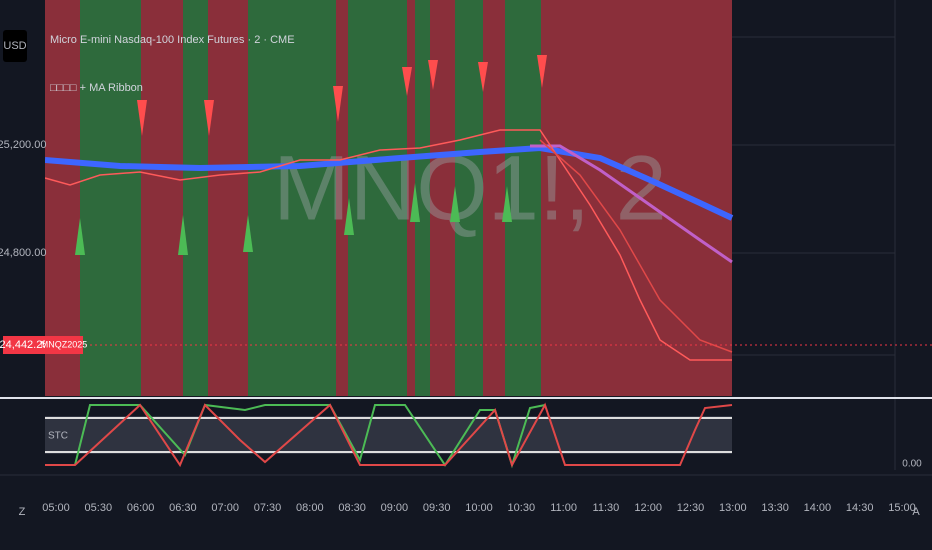 The width and height of the screenshot is (932, 550). I want to click on stc-label: STC, so click(58, 436).